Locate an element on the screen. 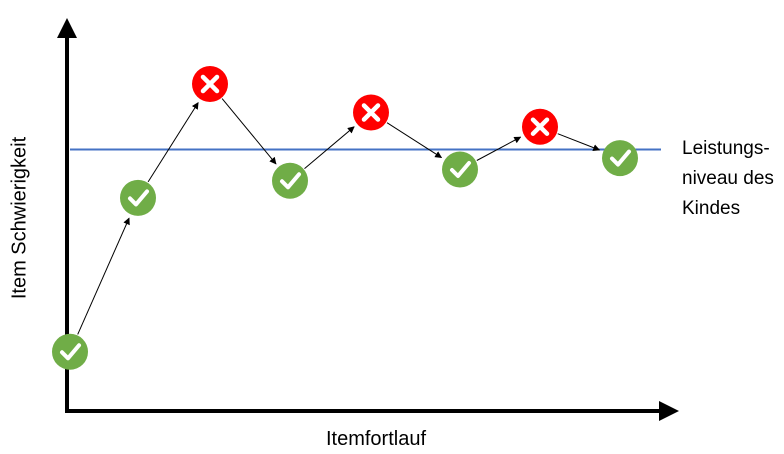 The width and height of the screenshot is (784, 454). y-axis-title: Item Schwierigkeit is located at coordinates (19, 218).